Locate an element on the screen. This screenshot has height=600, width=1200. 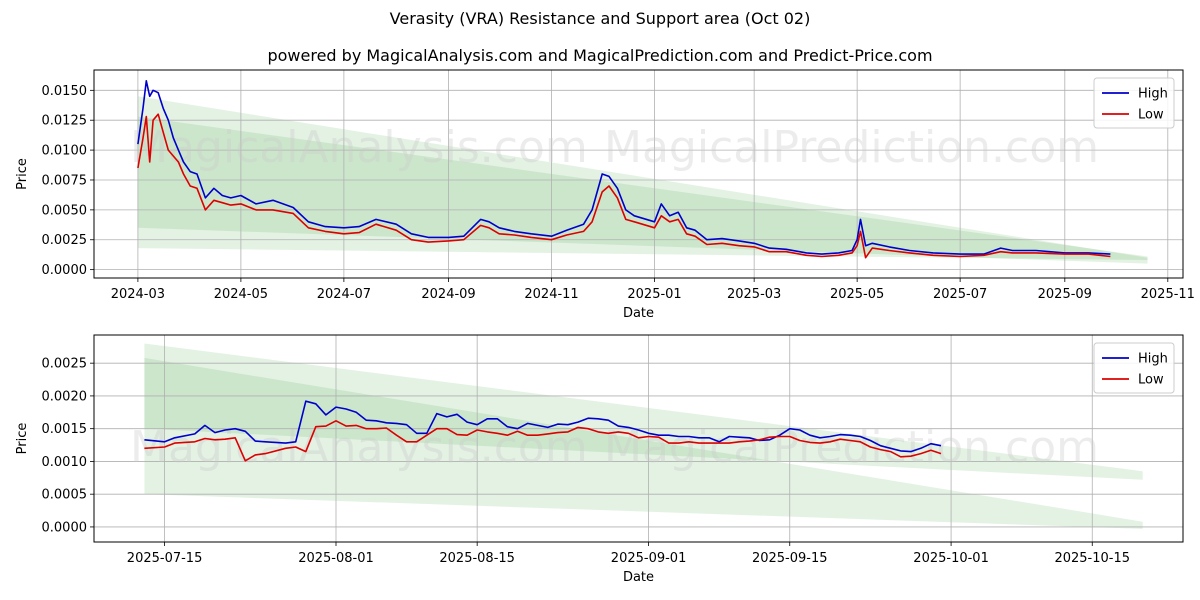
x-tick-label: 2025-07 is located at coordinates (960, 294).